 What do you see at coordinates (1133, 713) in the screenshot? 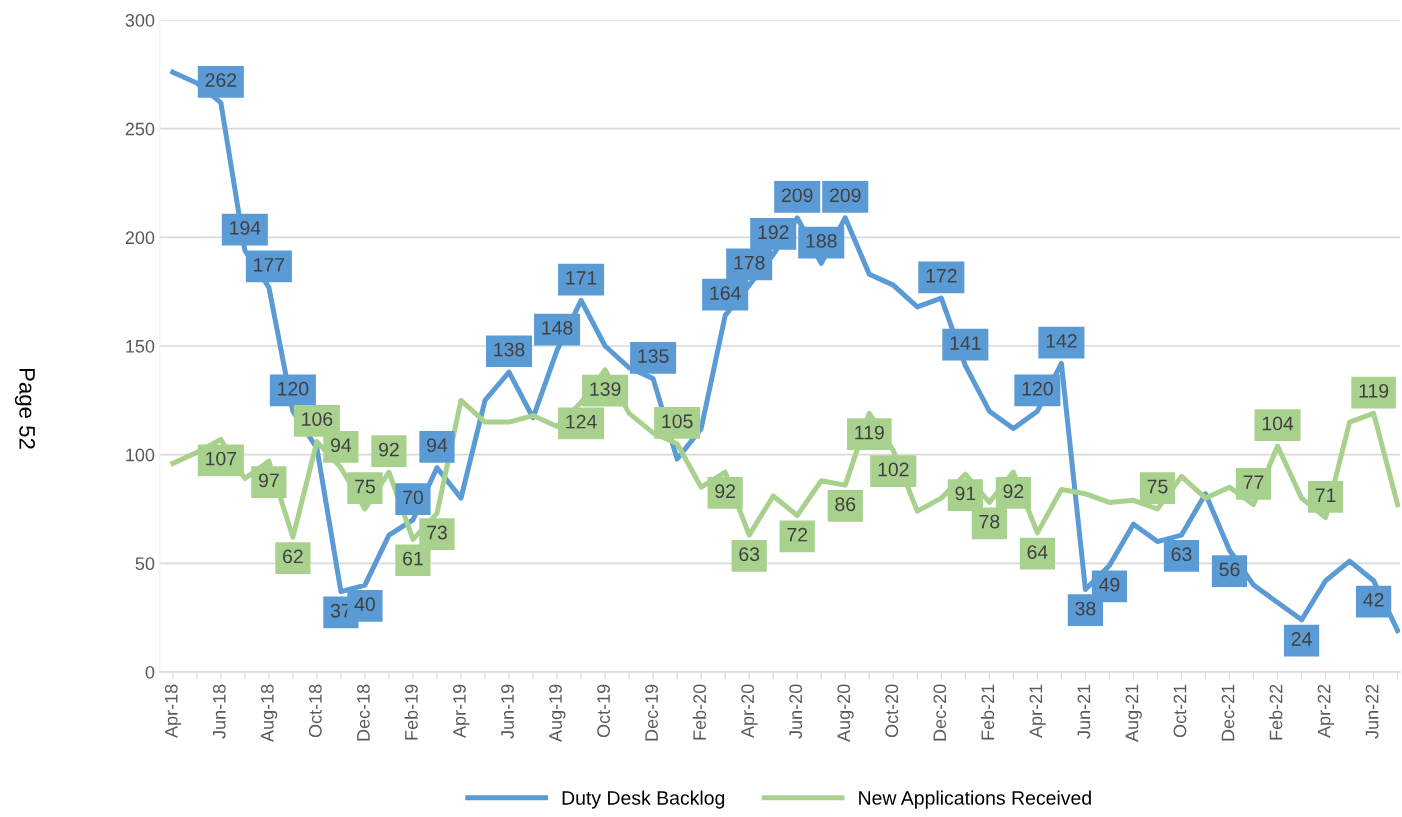
I see `x-tick-label: Aug-21` at bounding box center [1133, 713].